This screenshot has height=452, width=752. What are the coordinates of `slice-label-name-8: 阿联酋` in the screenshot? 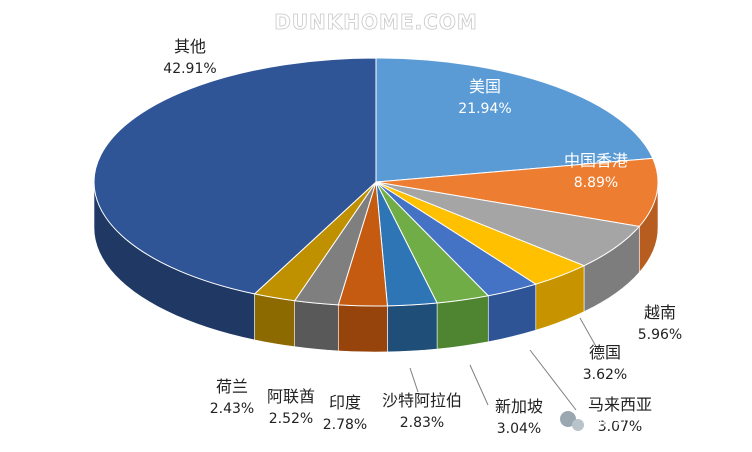 It's located at (291, 396).